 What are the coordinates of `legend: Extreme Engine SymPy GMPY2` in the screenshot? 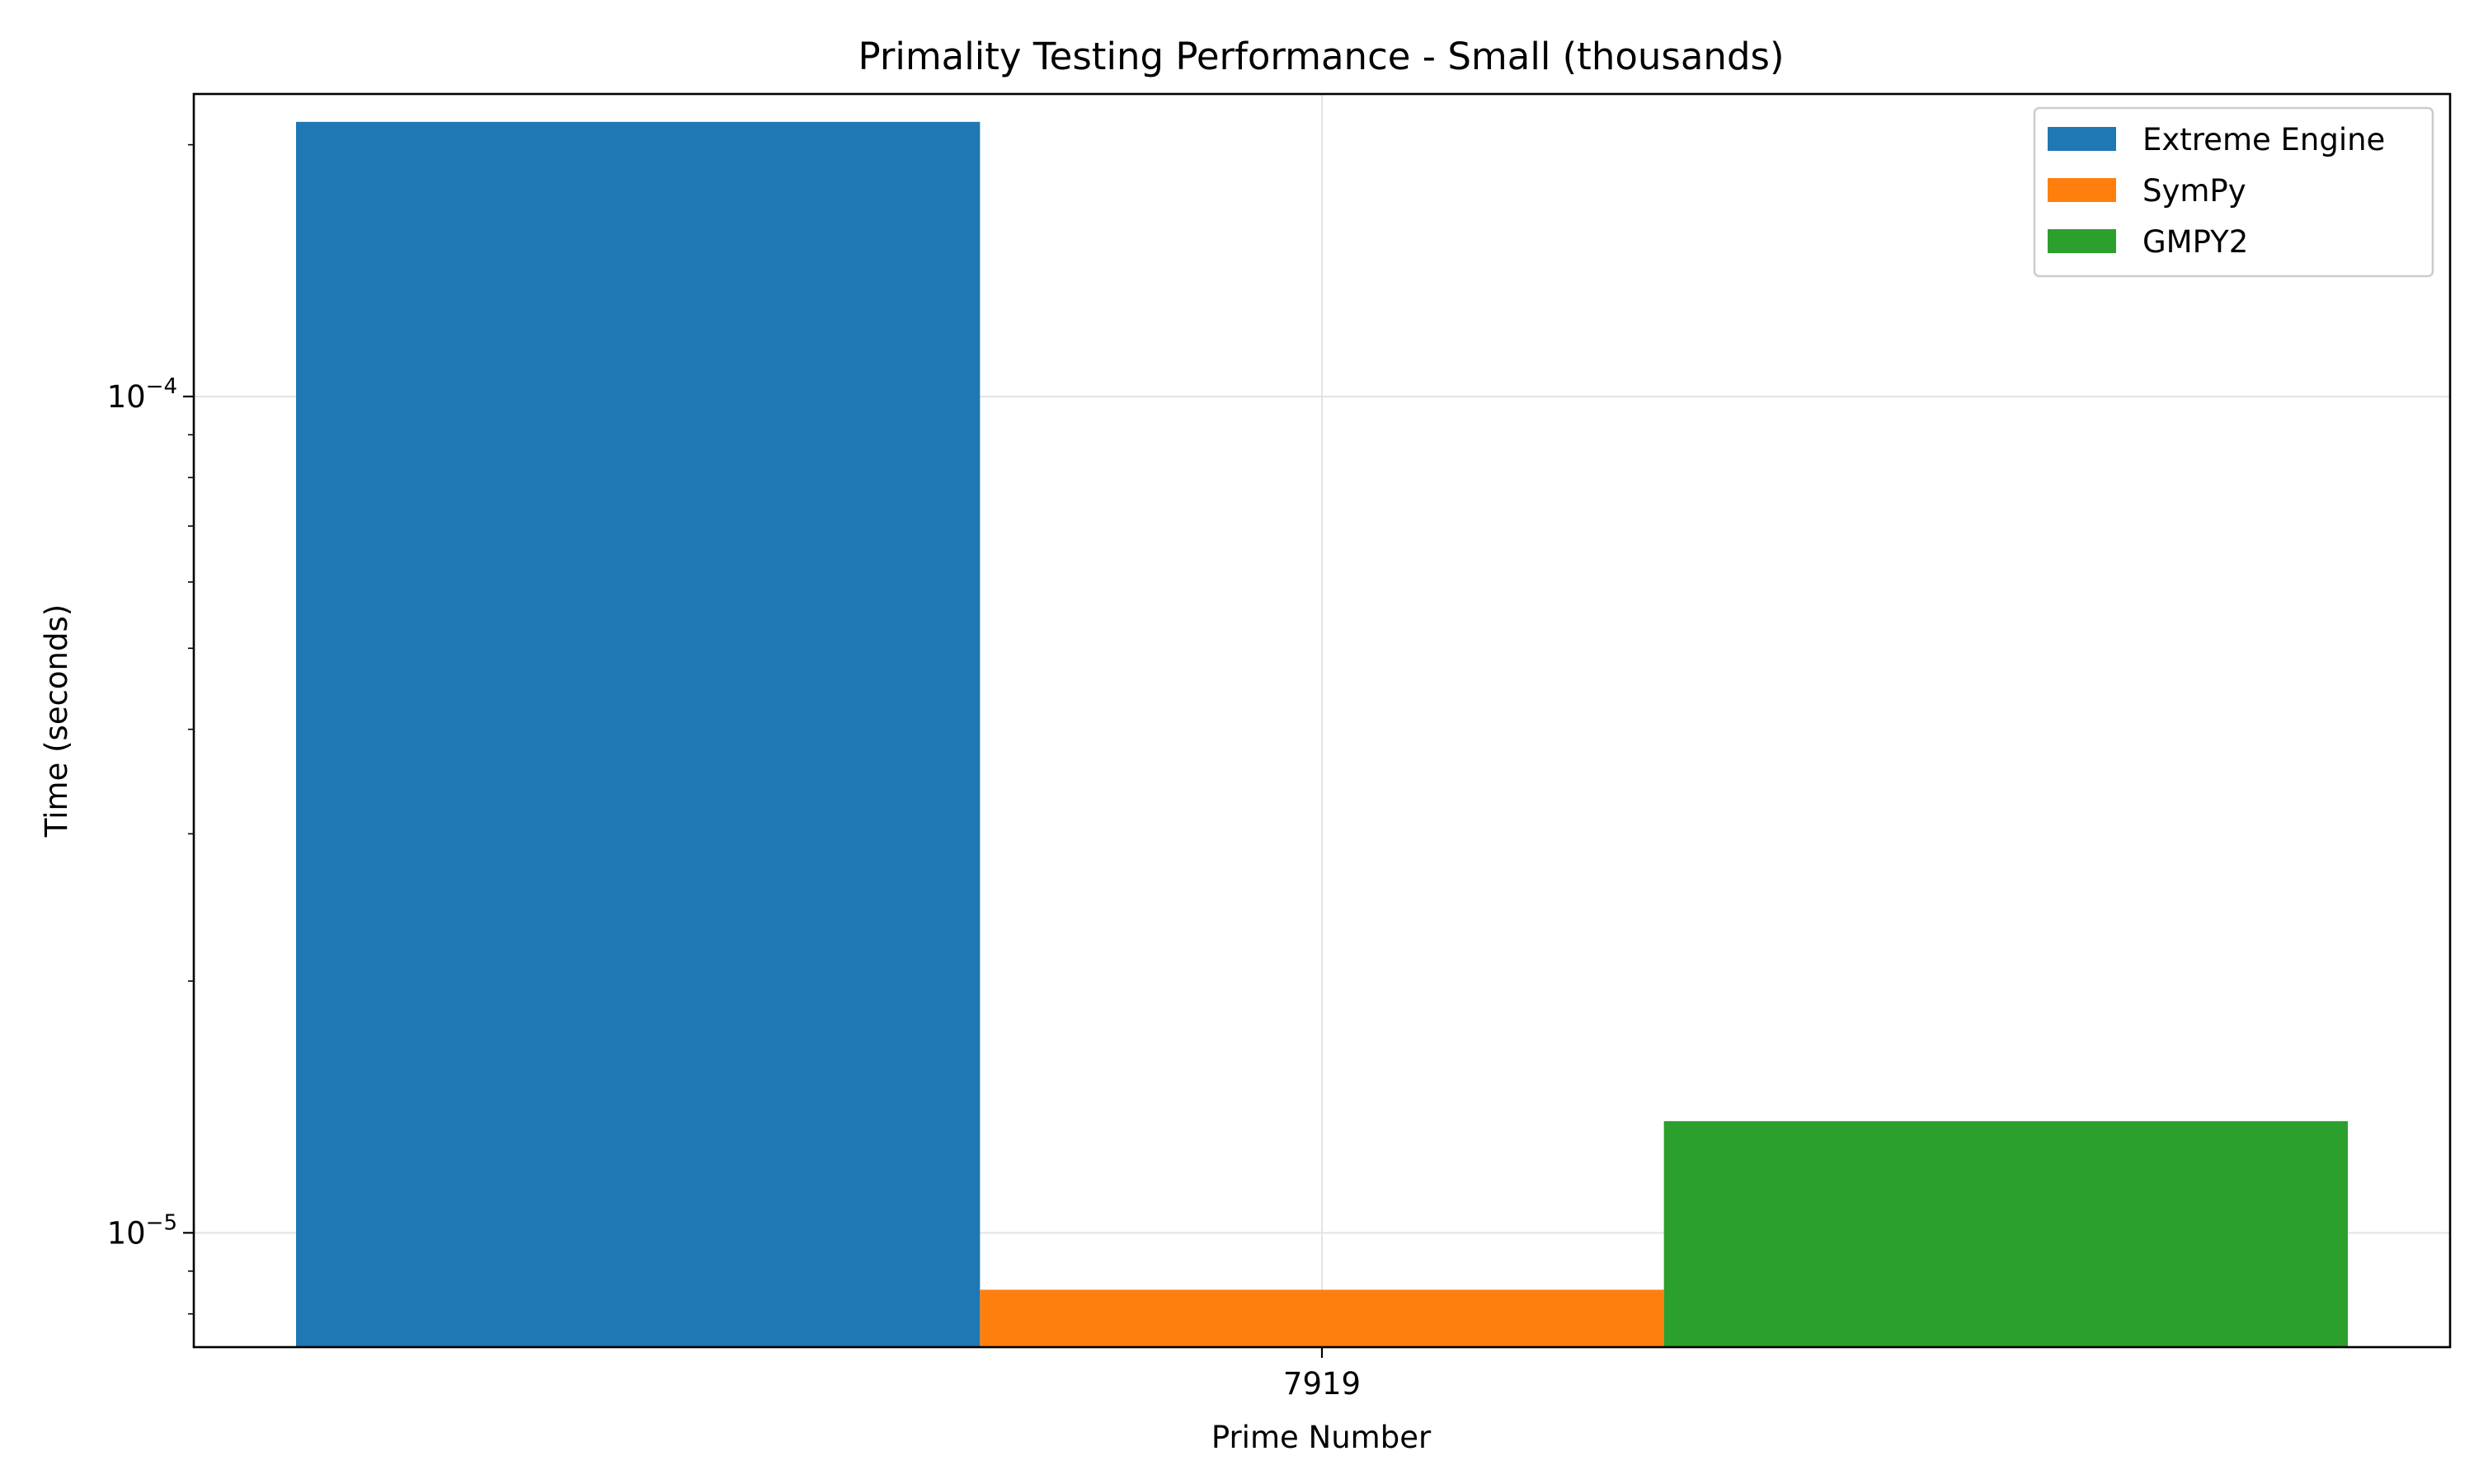 It's located at (2233, 192).